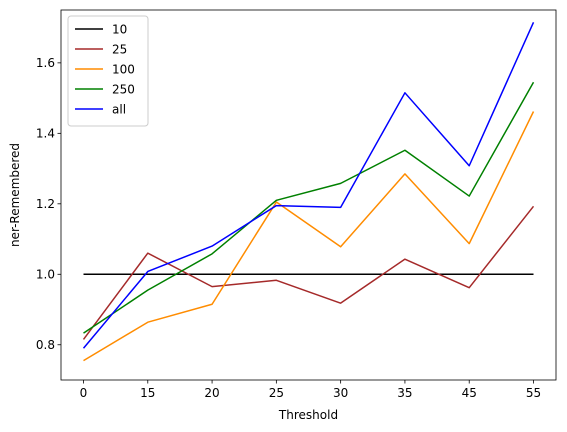  What do you see at coordinates (276, 393) in the screenshot?
I see `x-tick-label: 25` at bounding box center [276, 393].